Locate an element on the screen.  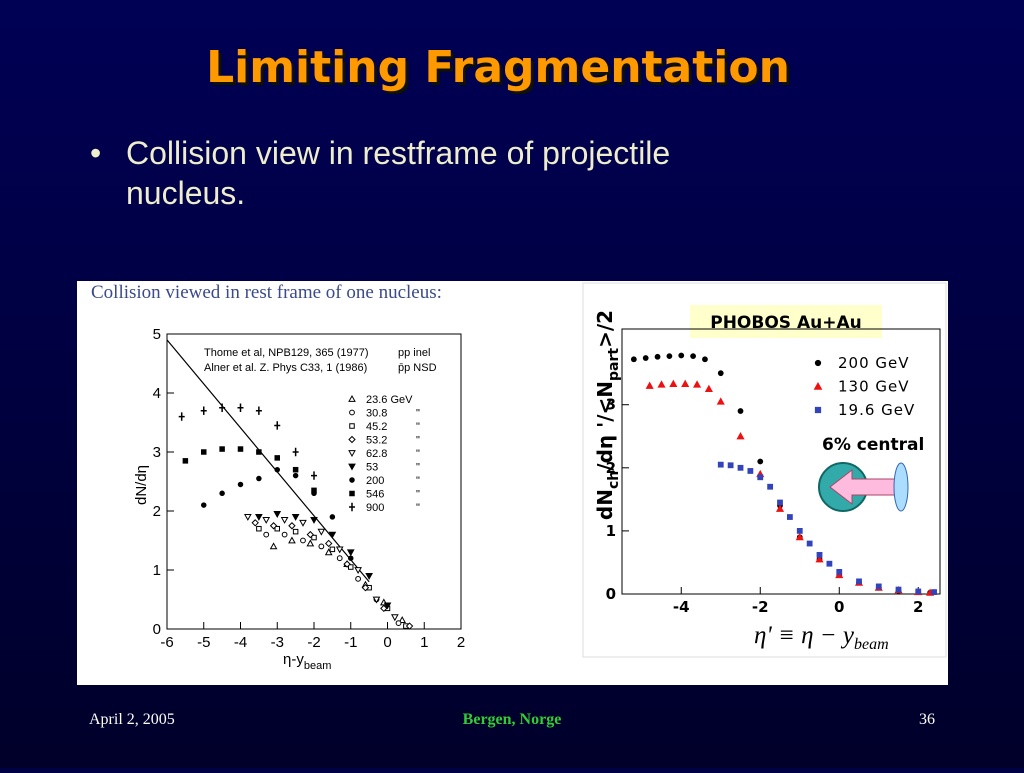
legend-label: 19.6 GeV is located at coordinates (876, 410).